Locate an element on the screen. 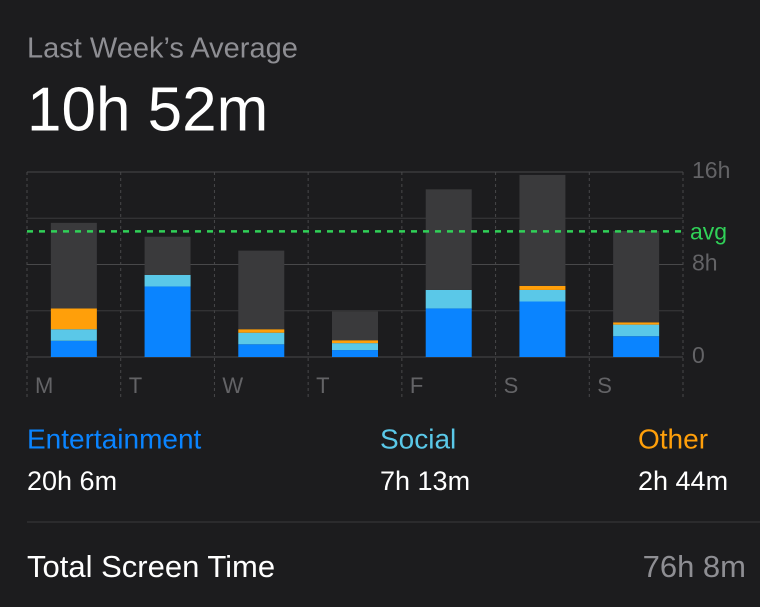  y-tick-label: 8h is located at coordinates (705, 263).